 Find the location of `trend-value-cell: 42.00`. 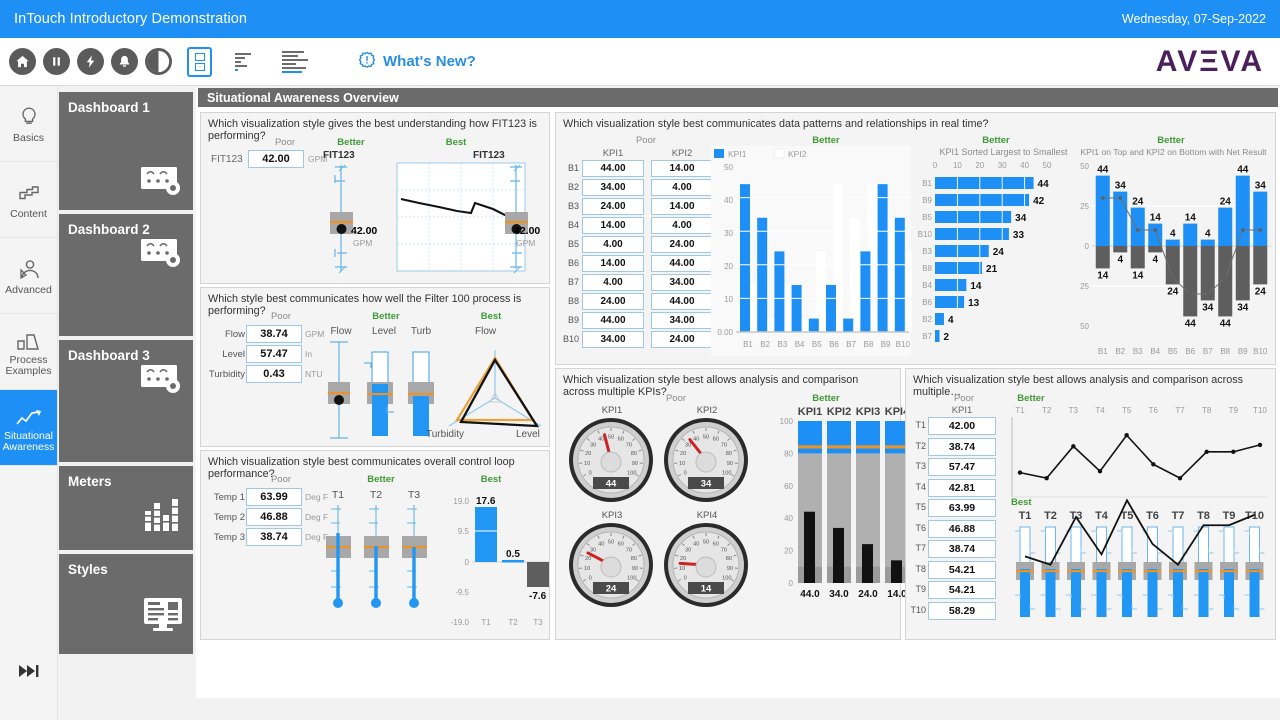

trend-value-cell: 42.00 is located at coordinates (962, 426).